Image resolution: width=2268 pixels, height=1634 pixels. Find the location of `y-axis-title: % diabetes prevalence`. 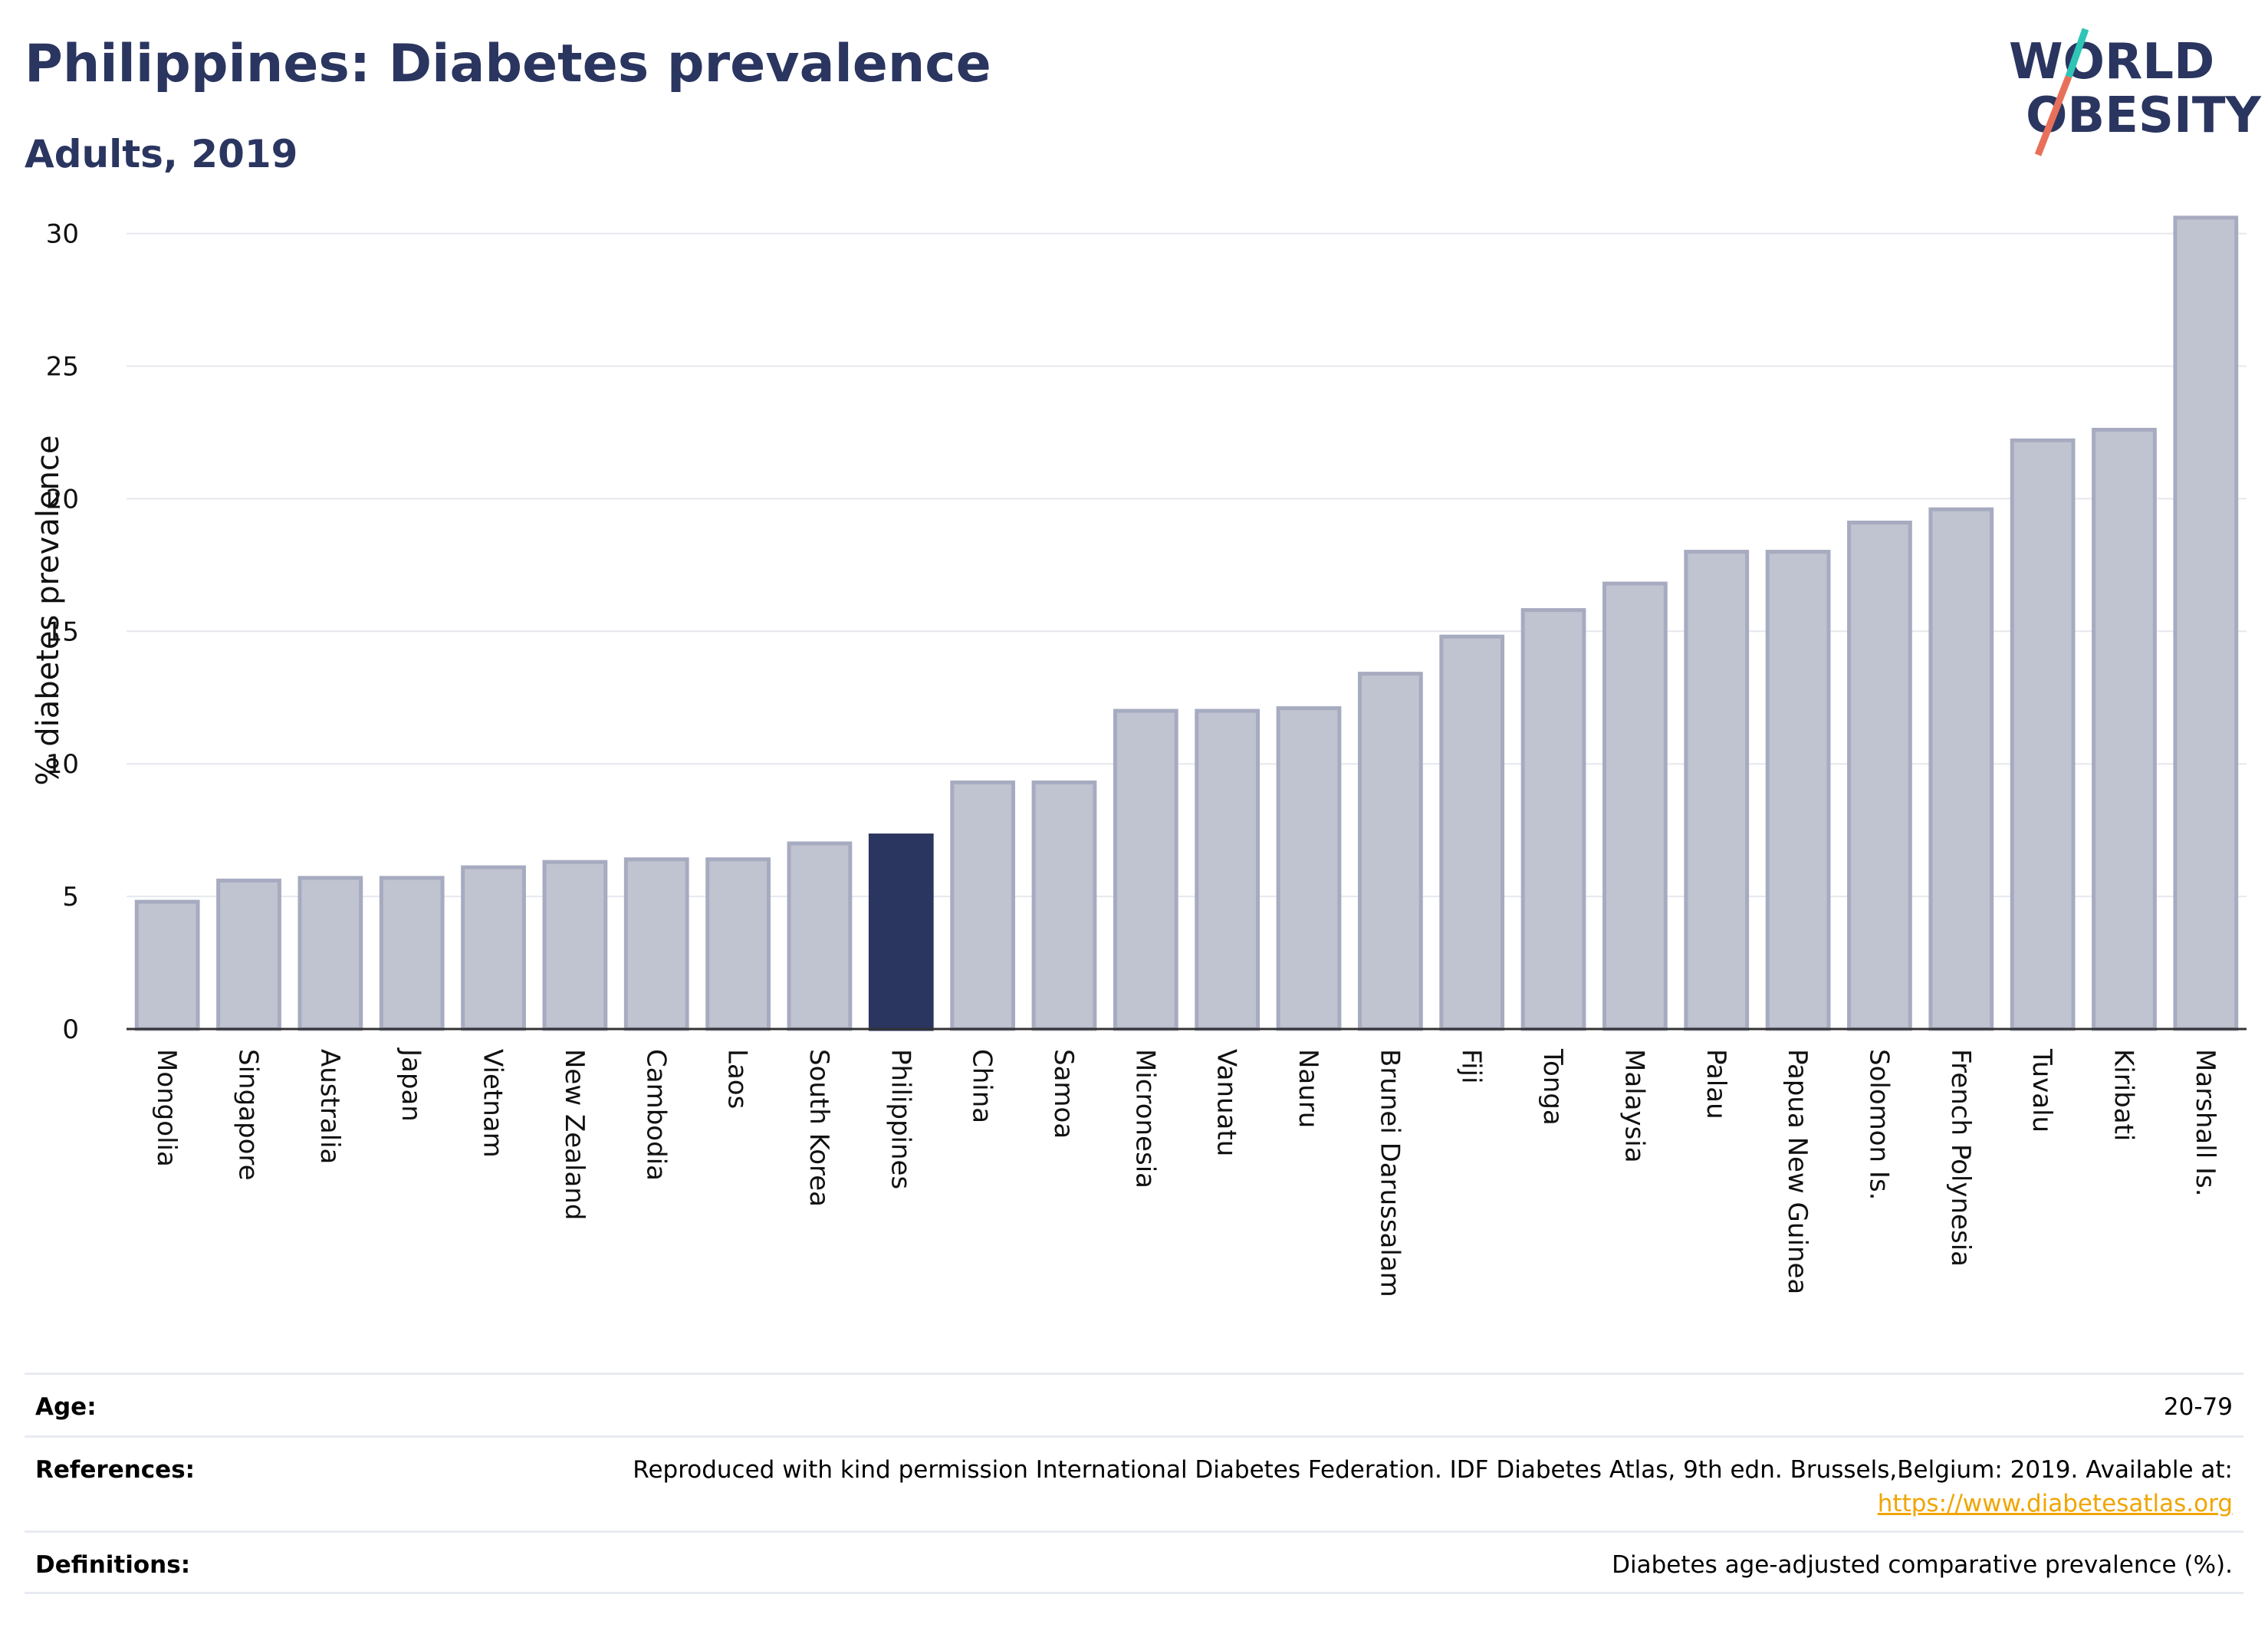

y-axis-title: % diabetes prevalence is located at coordinates (48, 610).